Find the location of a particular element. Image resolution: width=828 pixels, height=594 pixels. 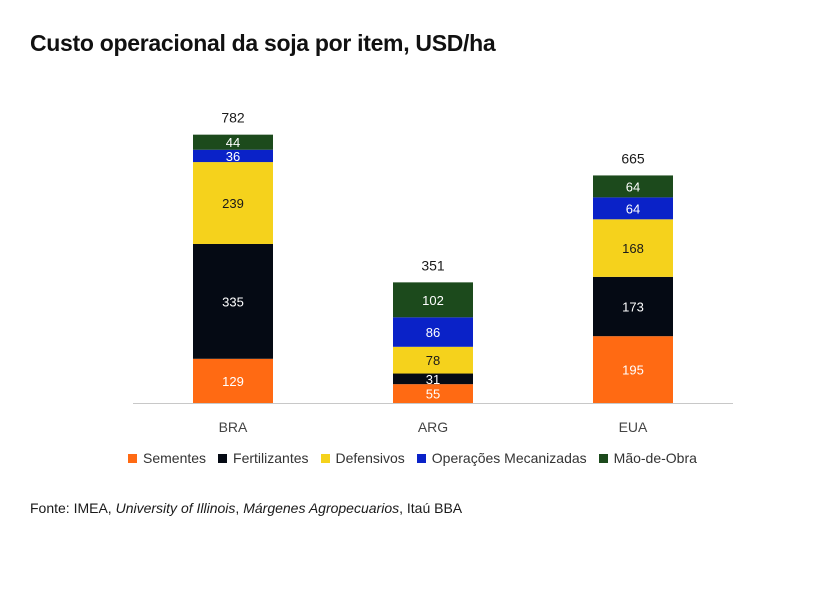

legend-item: Defensivos is located at coordinates (362, 458).